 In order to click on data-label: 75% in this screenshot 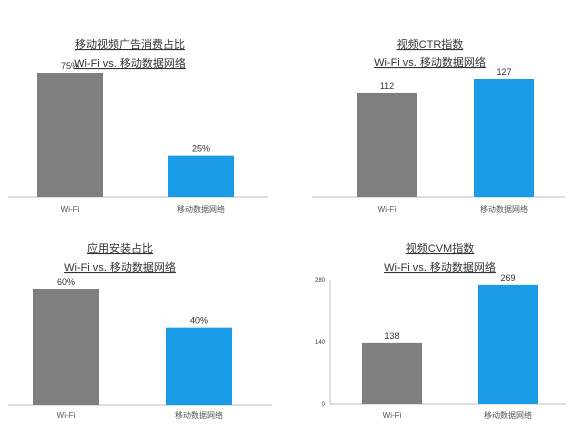, I will do `click(70, 66)`.